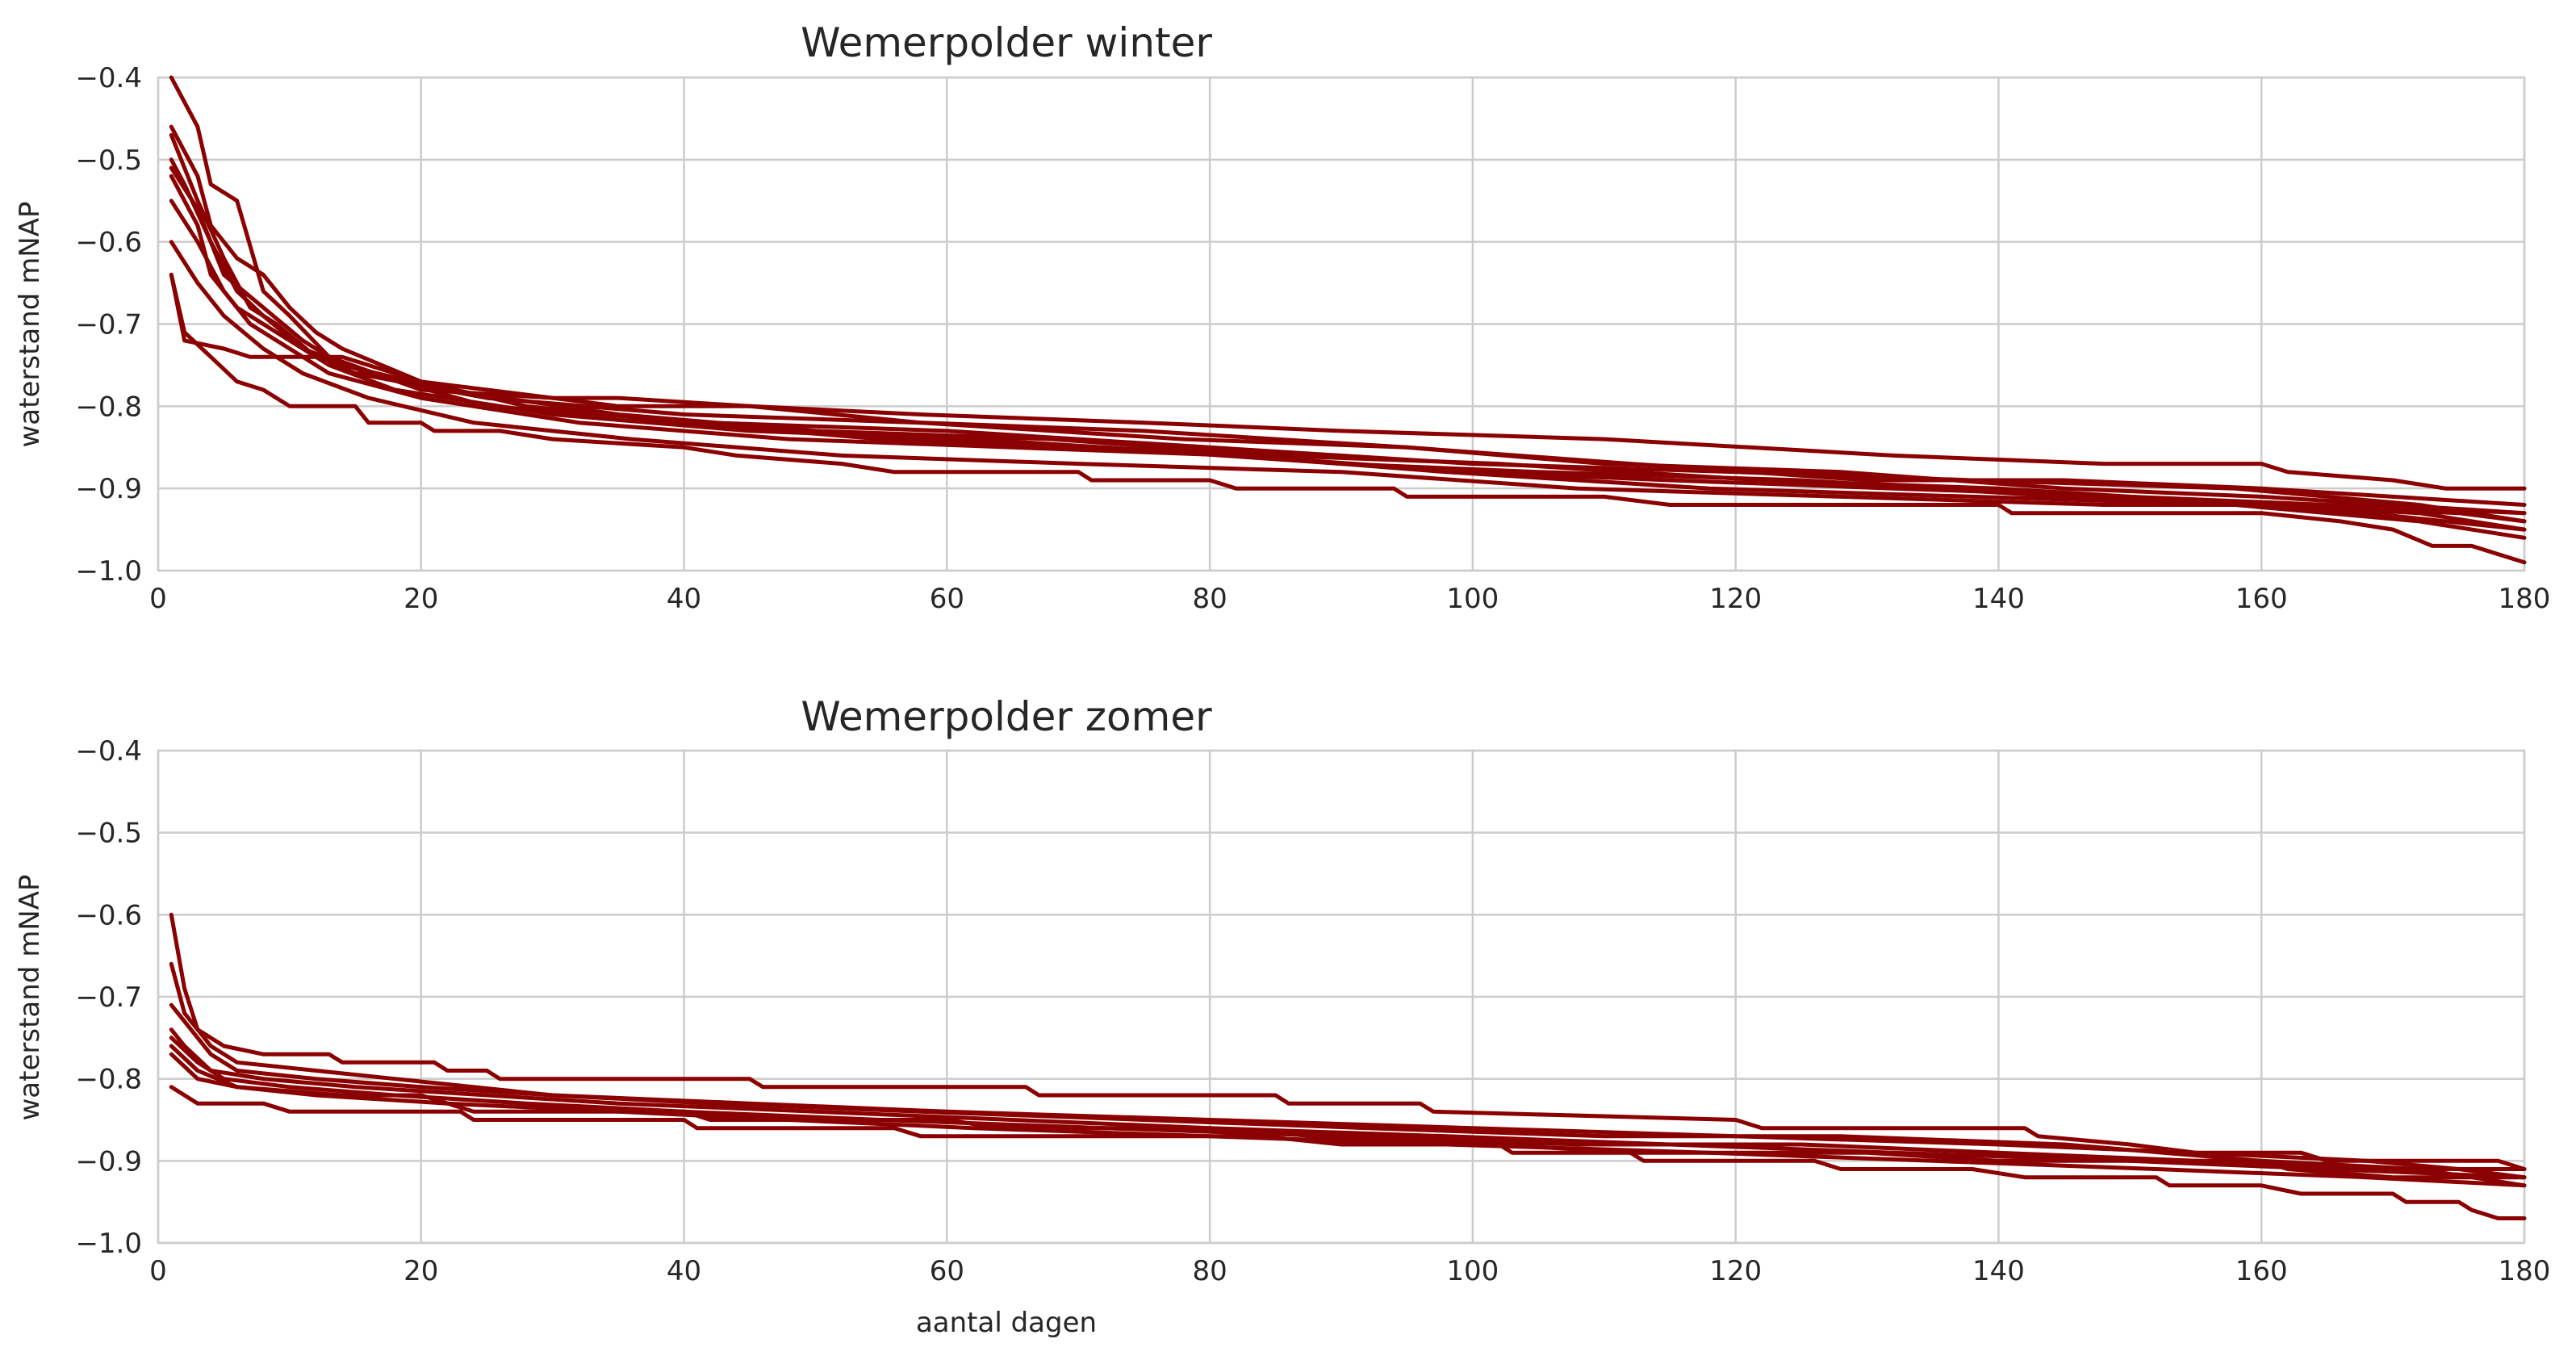 Image resolution: width=2576 pixels, height=1364 pixels. Describe the element at coordinates (1006, 716) in the screenshot. I see `chart-title: Wemerpolder zomer` at that location.